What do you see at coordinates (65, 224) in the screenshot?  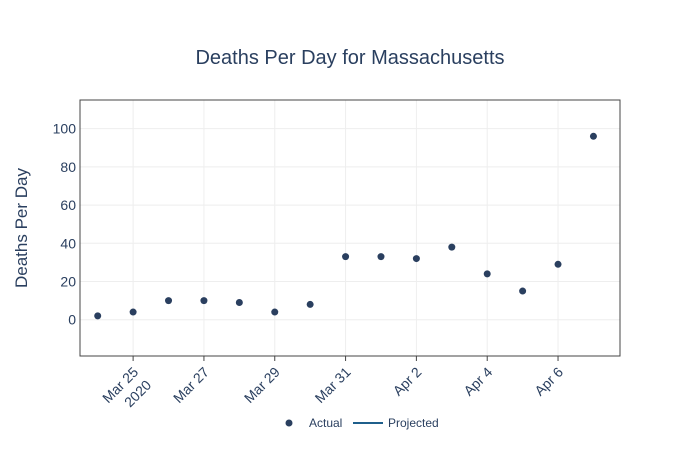 I see `y-axis-ticks: 0 20 40 60 80 100` at bounding box center [65, 224].